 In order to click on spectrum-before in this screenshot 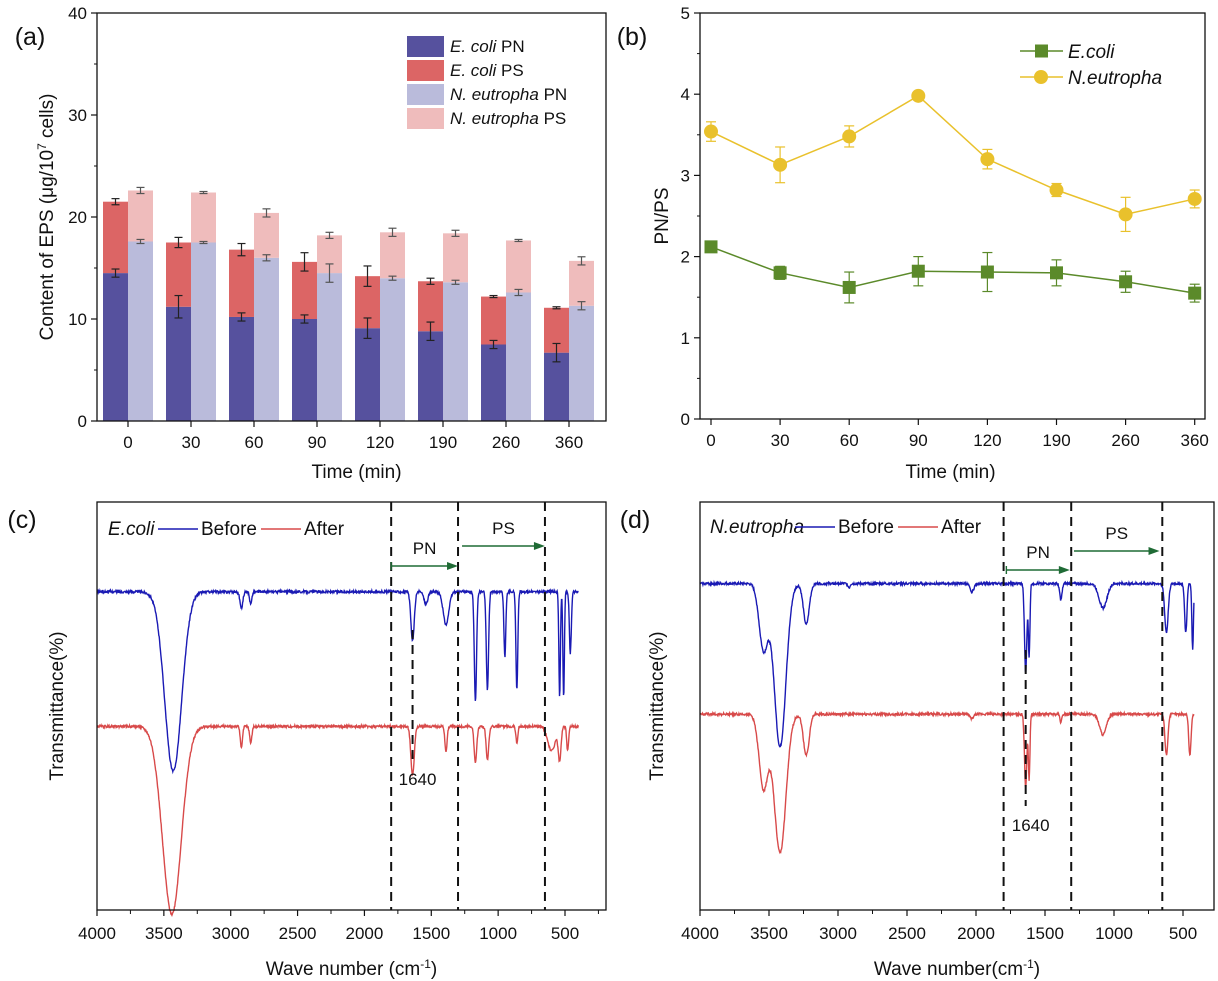, I will do `click(337, 681)`.